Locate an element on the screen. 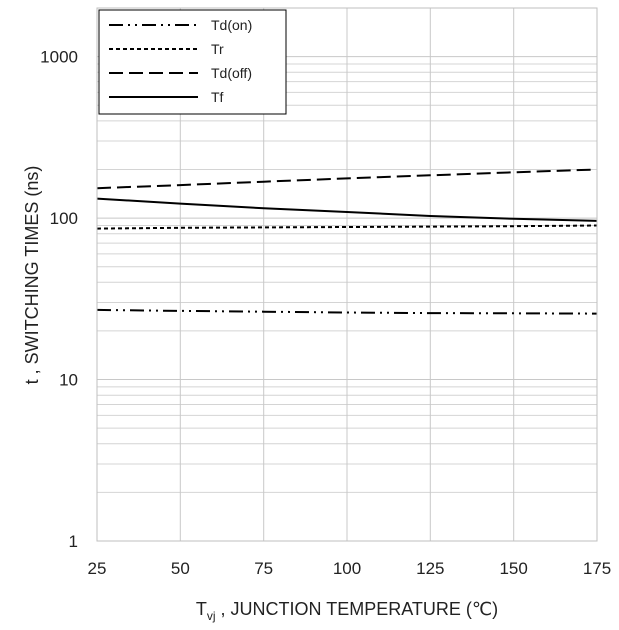 This screenshot has width=619, height=630. x-axis-title-subscript: vj is located at coordinates (211, 616).